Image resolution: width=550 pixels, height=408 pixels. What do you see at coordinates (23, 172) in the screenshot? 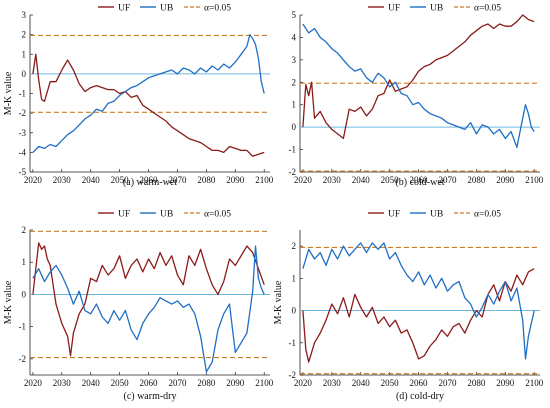
I see `y-tick-label: -5` at bounding box center [23, 172].